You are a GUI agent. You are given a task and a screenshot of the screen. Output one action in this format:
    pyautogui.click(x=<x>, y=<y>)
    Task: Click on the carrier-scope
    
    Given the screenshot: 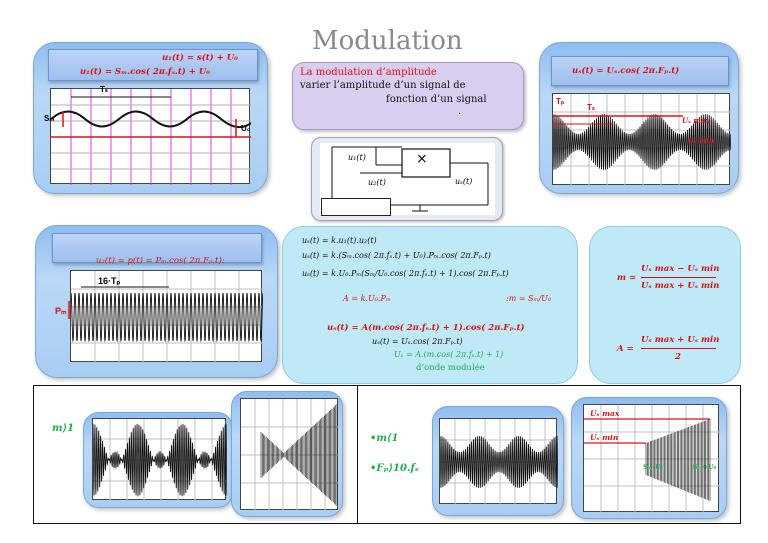 What is the action you would take?
    pyautogui.click(x=151, y=136)
    